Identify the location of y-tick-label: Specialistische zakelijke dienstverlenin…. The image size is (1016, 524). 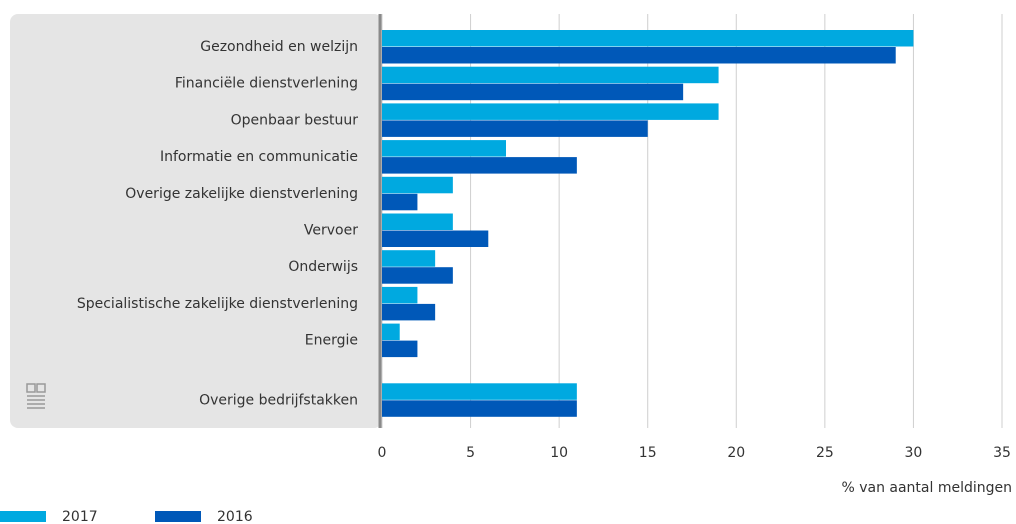
(217, 304).